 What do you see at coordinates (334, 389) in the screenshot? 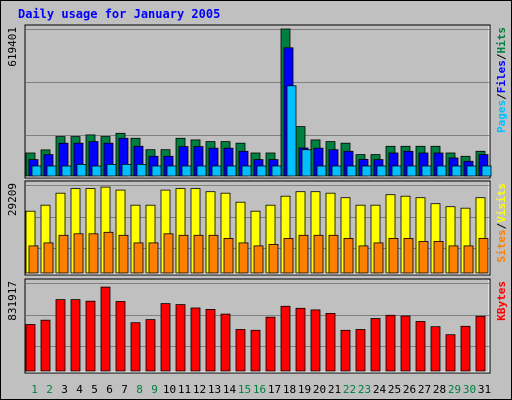
I see `x-label-day-21: 21` at bounding box center [334, 389].